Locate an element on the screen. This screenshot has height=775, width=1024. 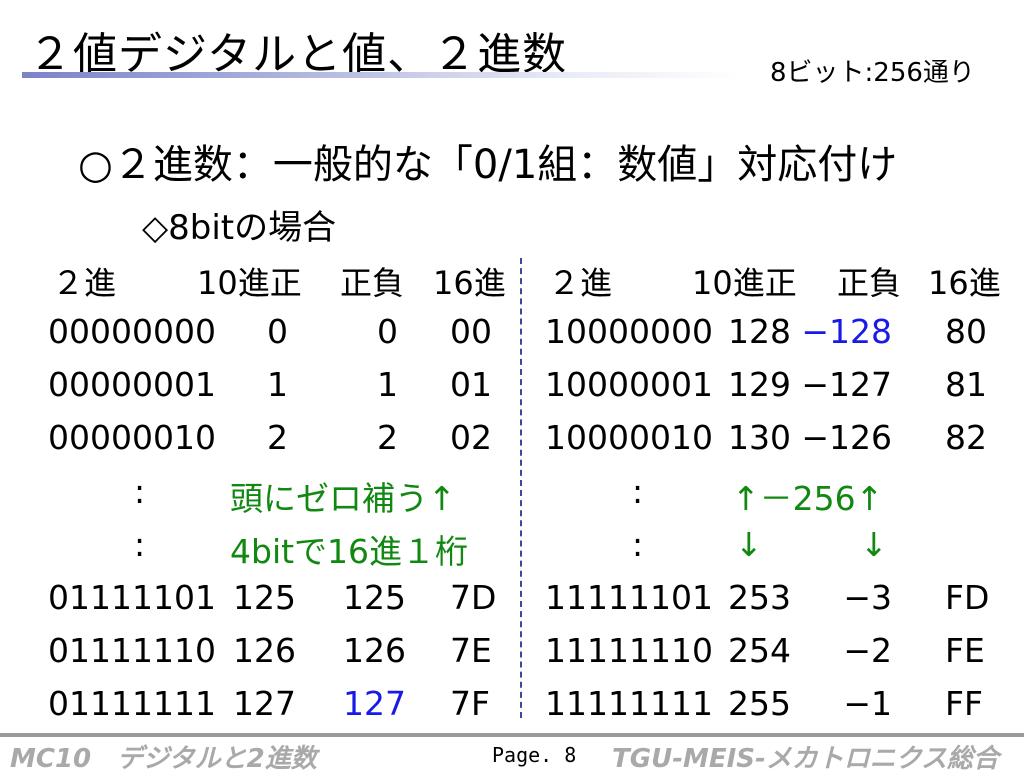
header-right-signed: 正負 is located at coordinates (869, 283).